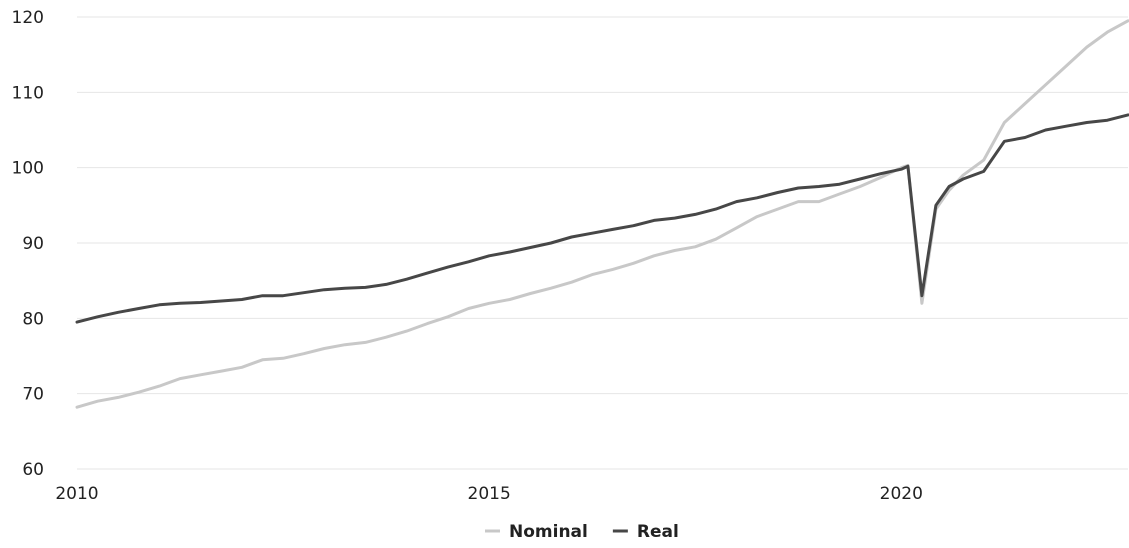 This screenshot has height=548, width=1129. Describe the element at coordinates (28, 169) in the screenshot. I see `y-tick-label: 100` at that location.